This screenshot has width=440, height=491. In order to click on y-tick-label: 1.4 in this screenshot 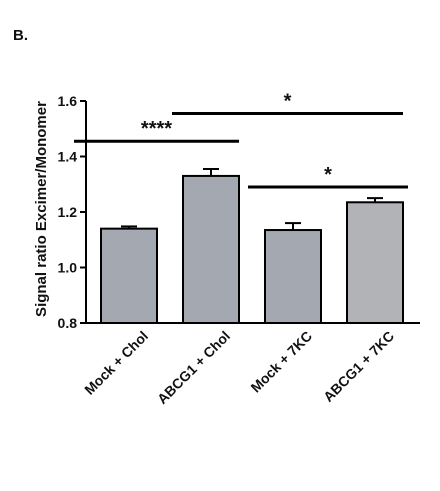, I will do `click(68, 157)`.